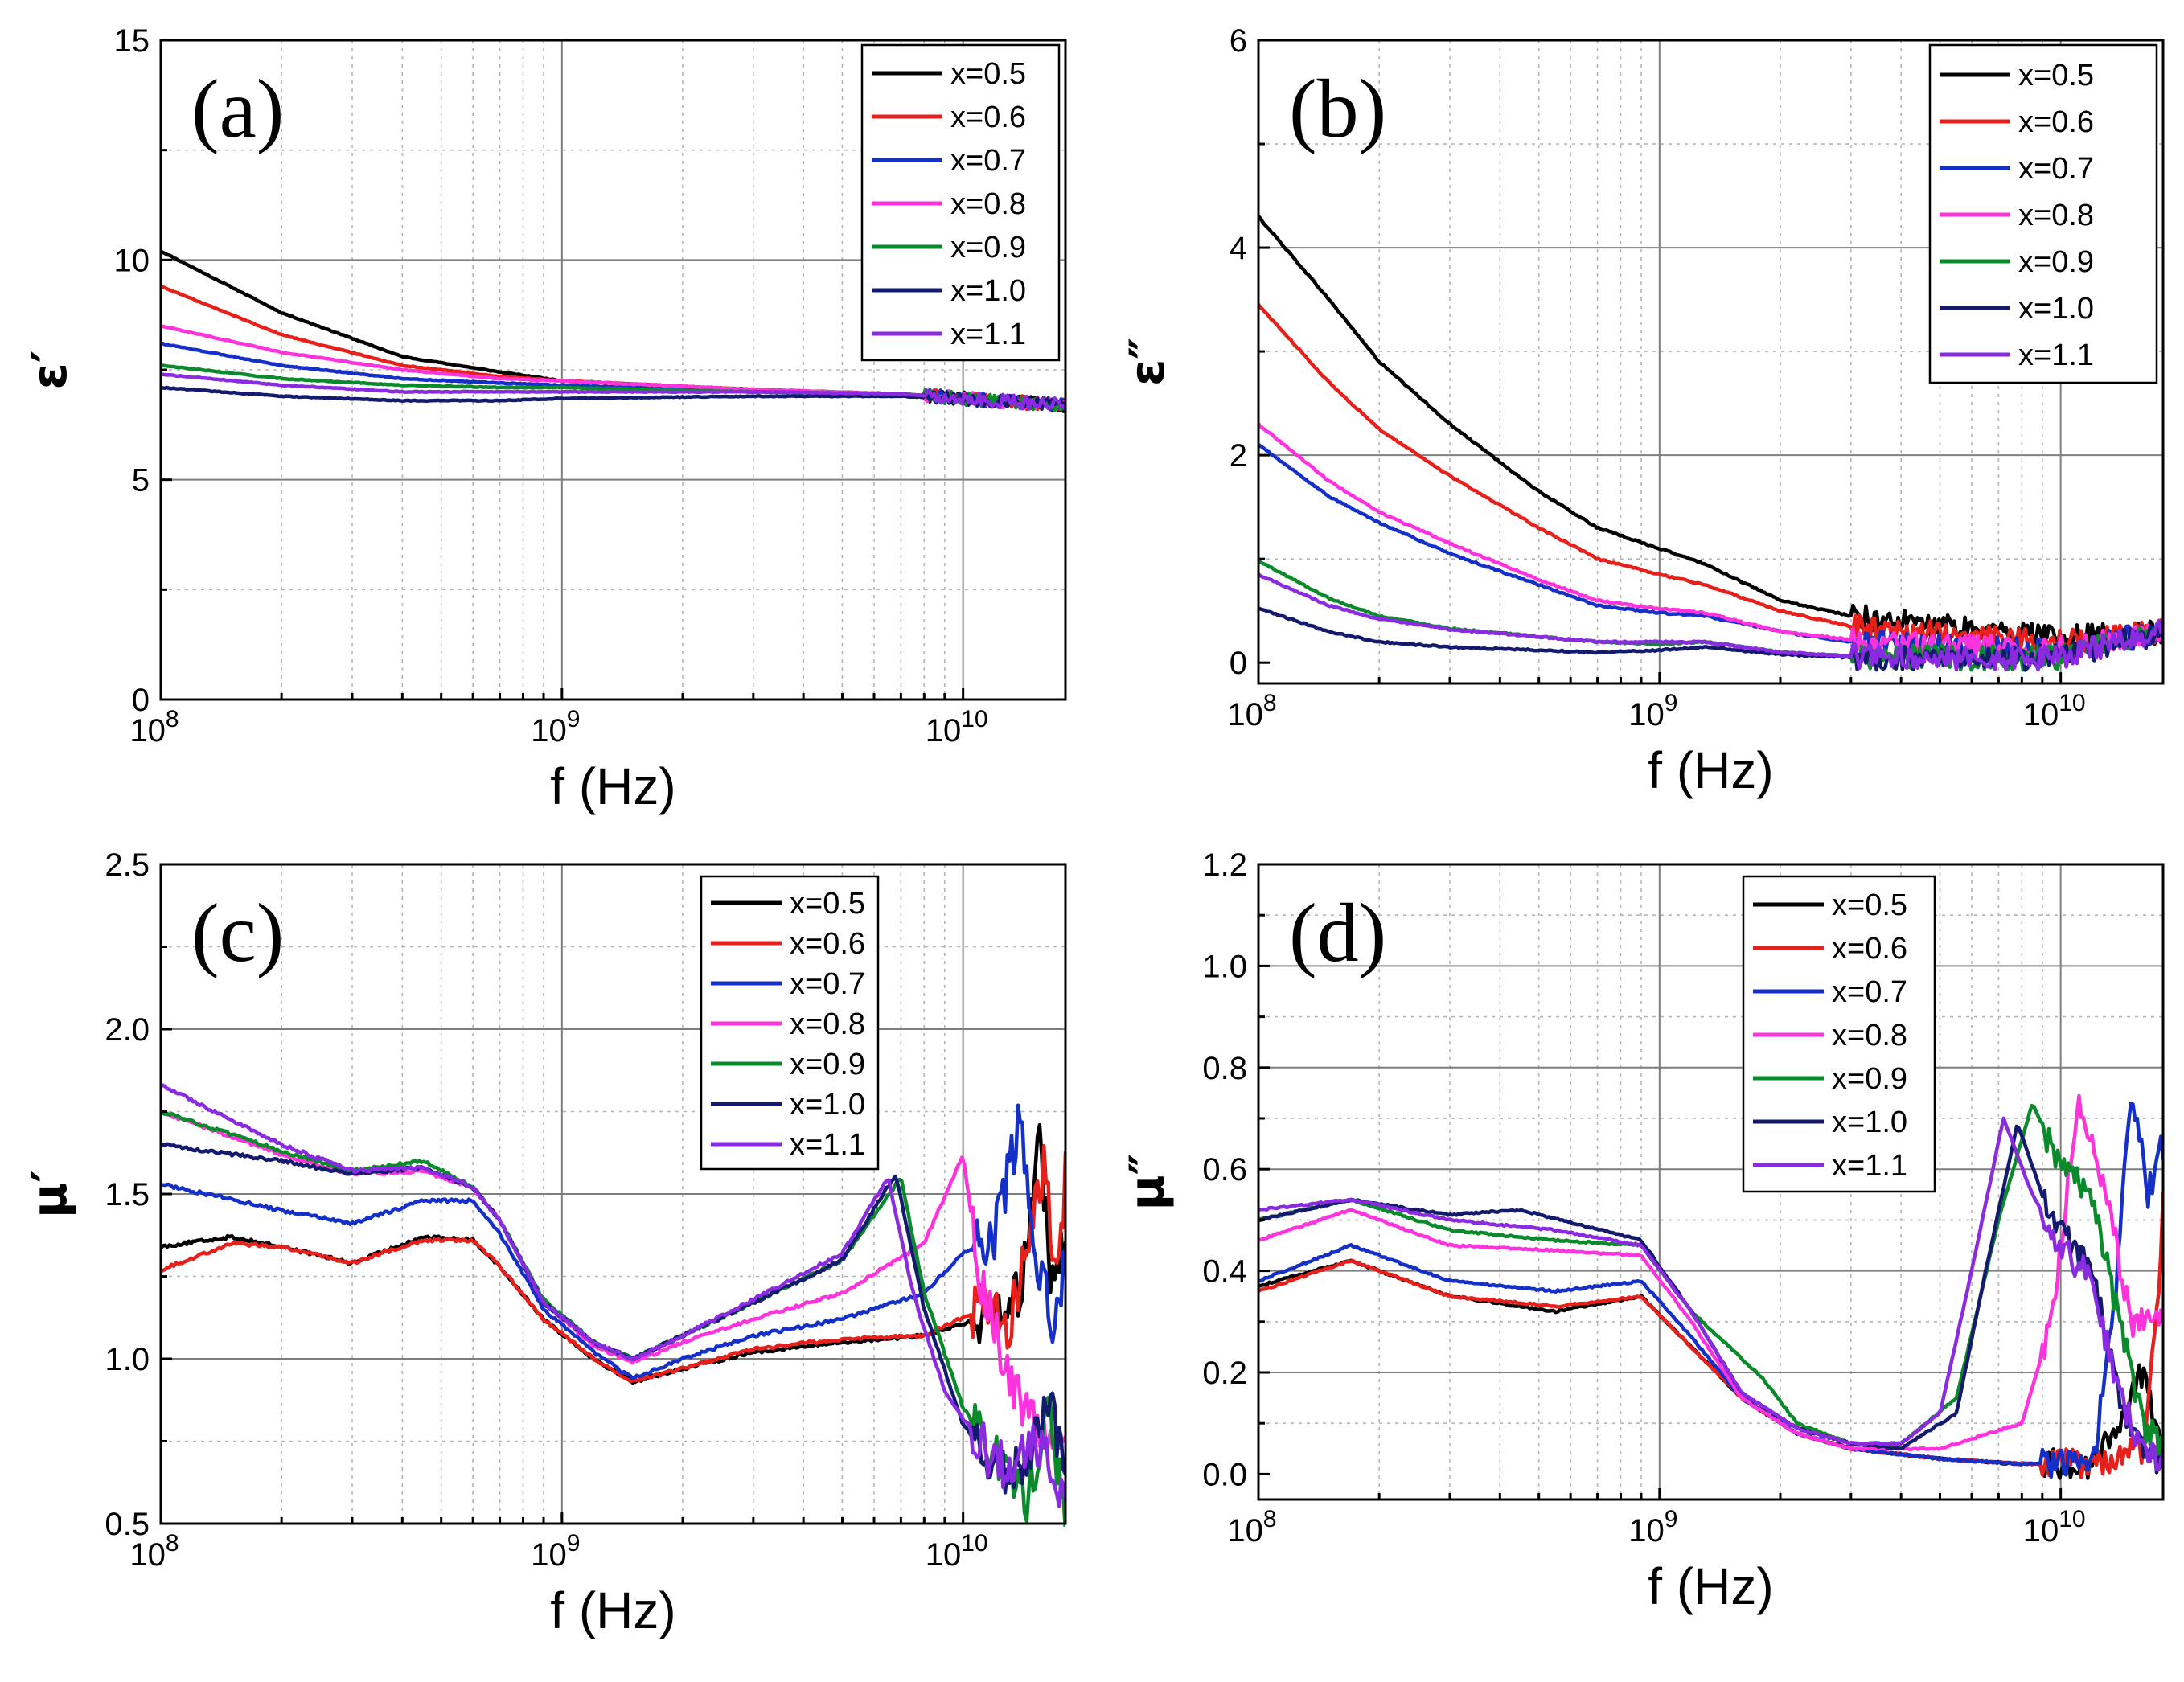 The height and width of the screenshot is (1682, 2184). I want to click on y-tick-label: 4, so click(1238, 248).